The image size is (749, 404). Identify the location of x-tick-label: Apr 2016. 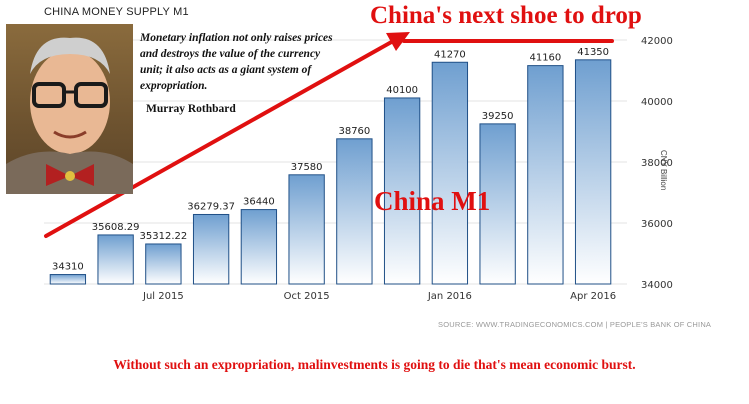
(593, 296).